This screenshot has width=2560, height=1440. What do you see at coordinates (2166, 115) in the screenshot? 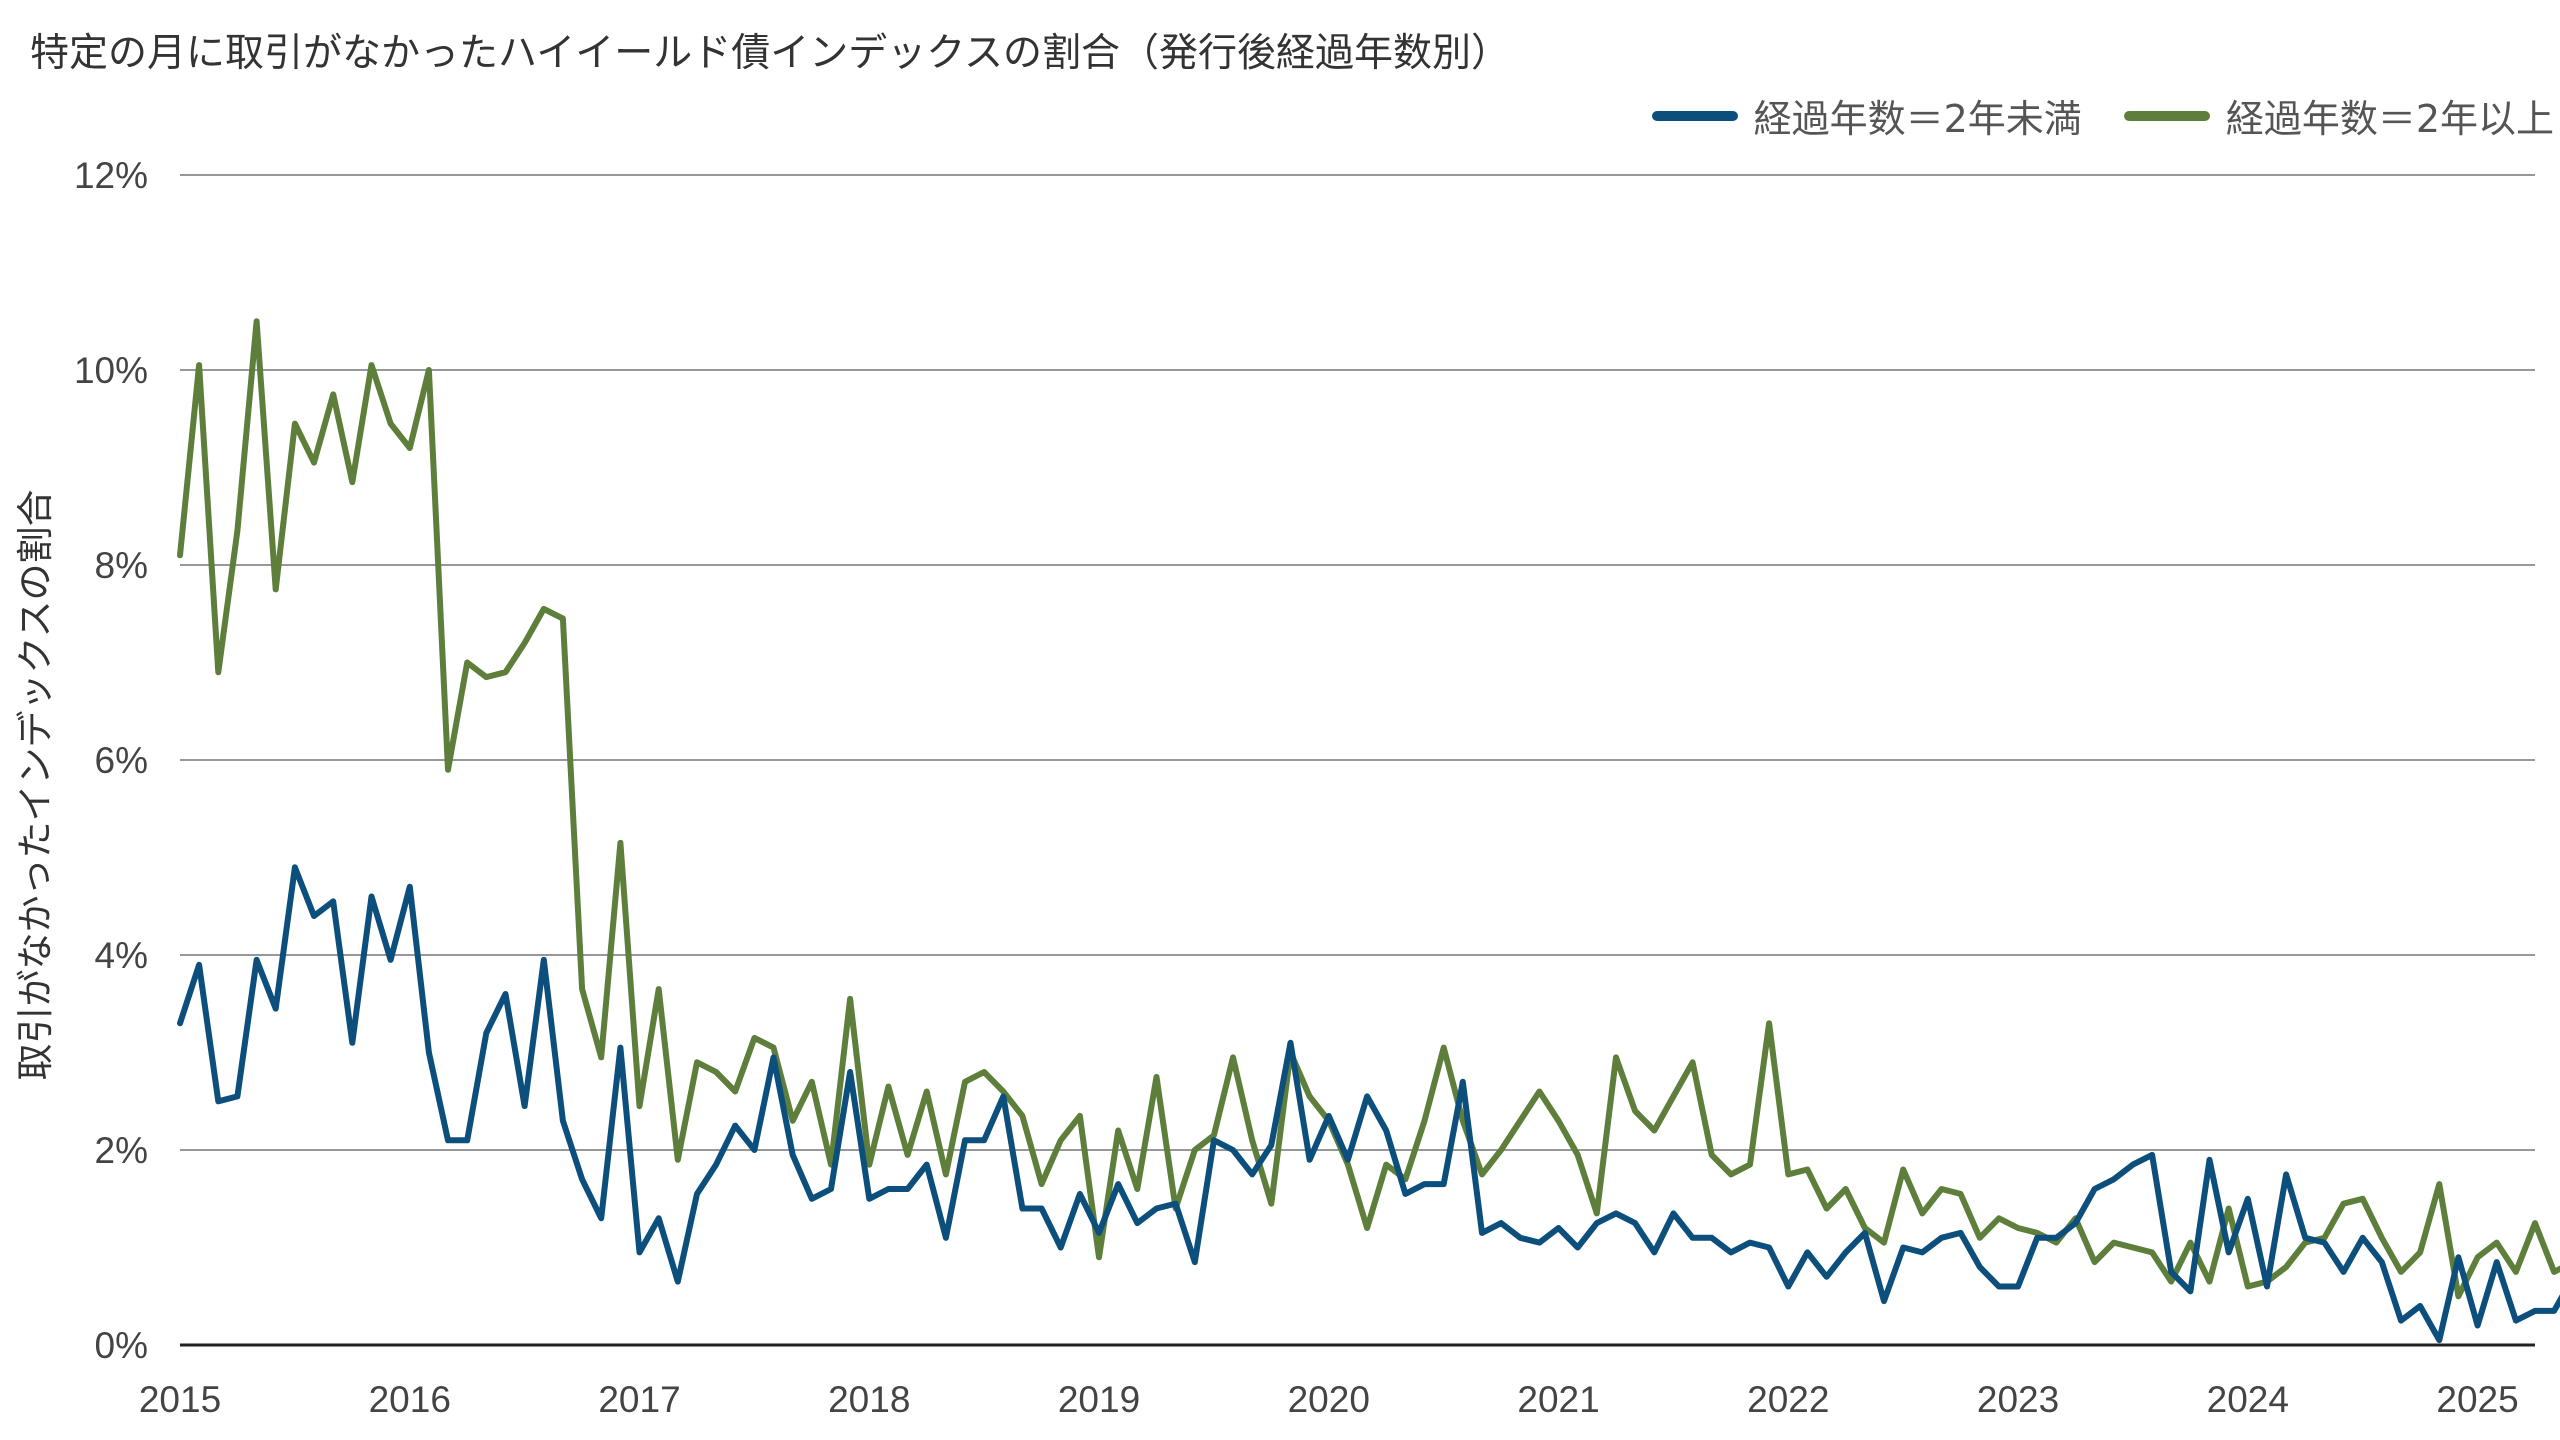
I see `legend-swatch-over-2y` at bounding box center [2166, 115].